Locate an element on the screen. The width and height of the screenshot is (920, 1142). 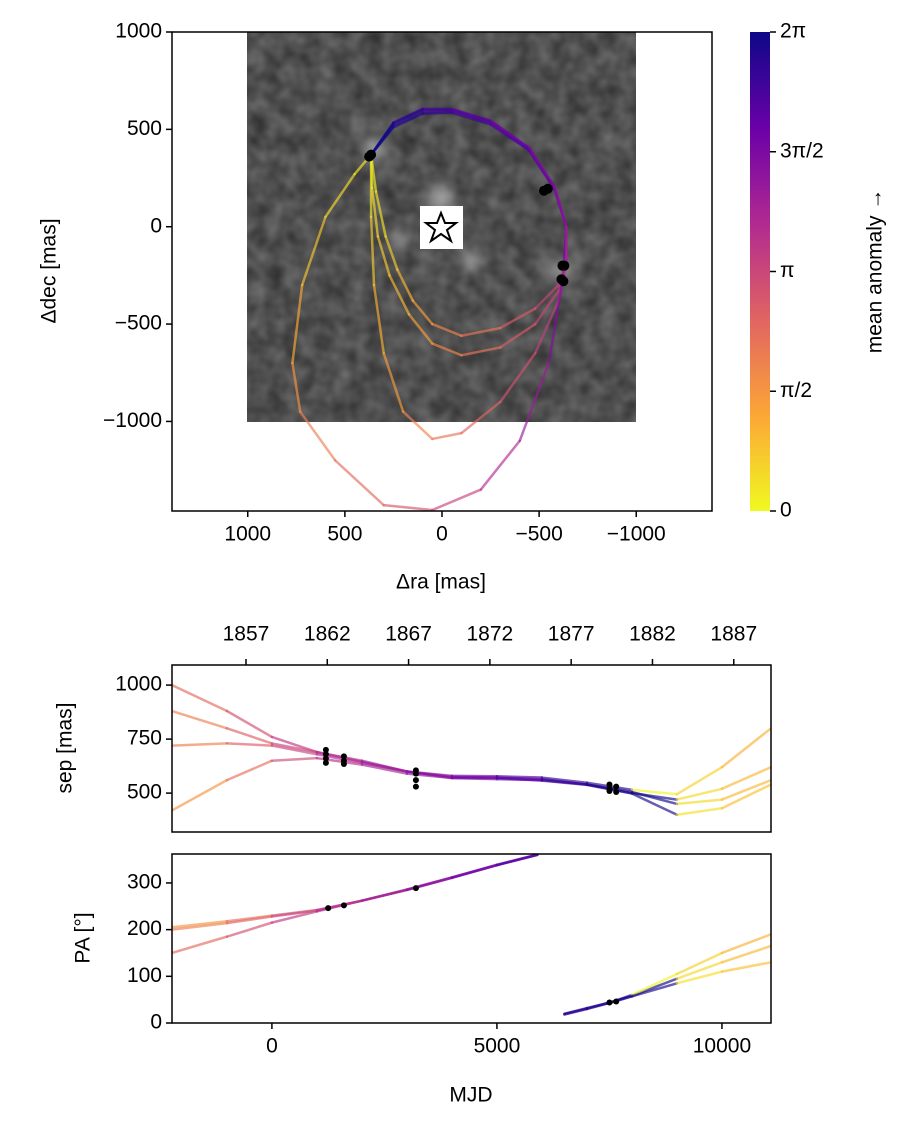
star-marker is located at coordinates (441, 227).